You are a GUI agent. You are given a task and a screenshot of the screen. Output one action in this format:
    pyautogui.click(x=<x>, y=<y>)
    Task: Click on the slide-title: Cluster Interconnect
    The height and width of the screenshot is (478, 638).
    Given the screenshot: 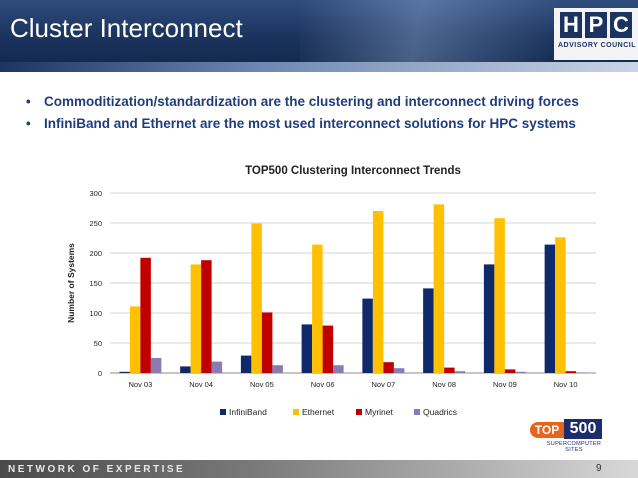 What is the action you would take?
    pyautogui.click(x=126, y=28)
    